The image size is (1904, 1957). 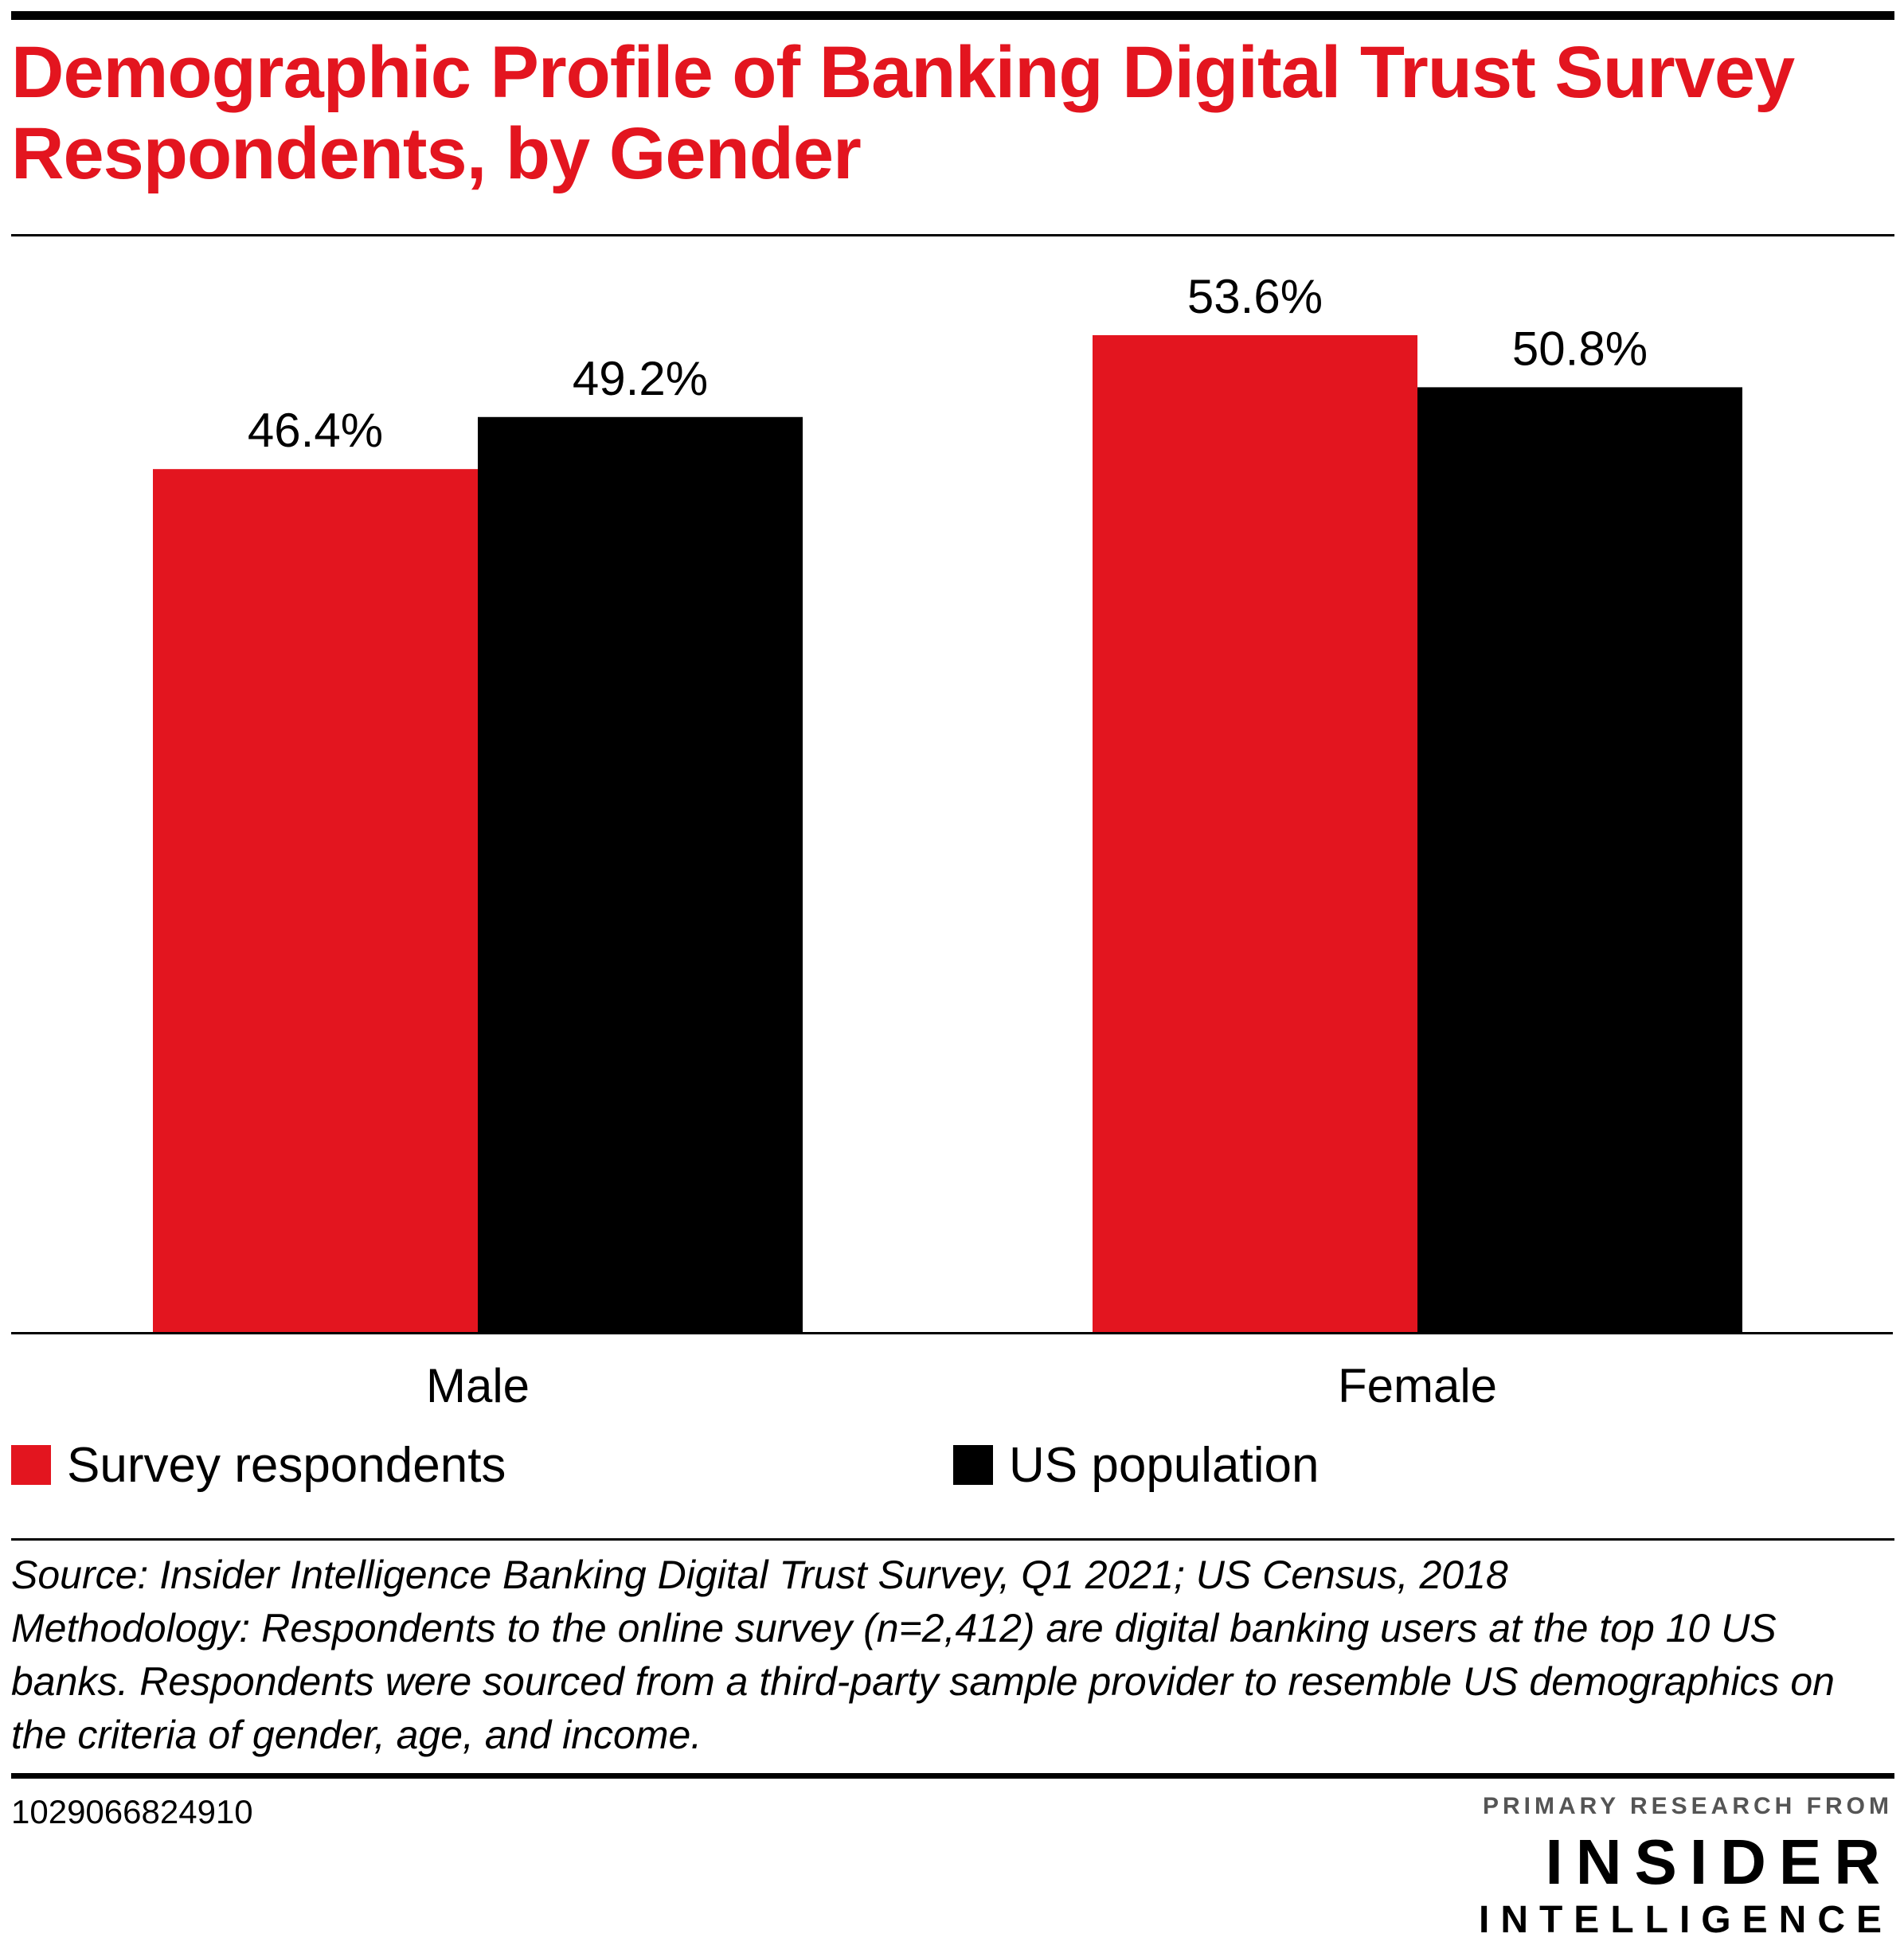 I want to click on legend-item-us-population: US population, so click(x=1136, y=1465).